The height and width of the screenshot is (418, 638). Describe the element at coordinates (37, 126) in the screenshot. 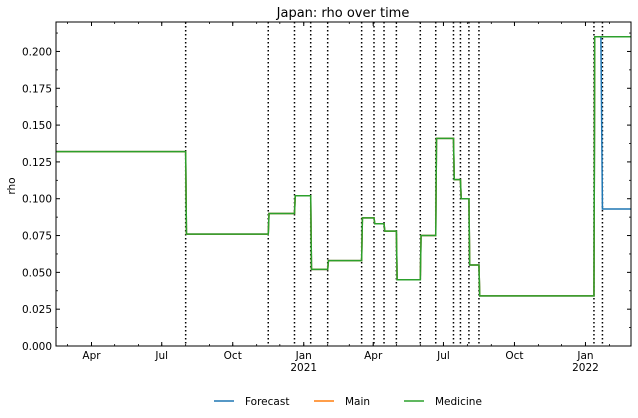

I see `y-tick-label: 0.150` at that location.